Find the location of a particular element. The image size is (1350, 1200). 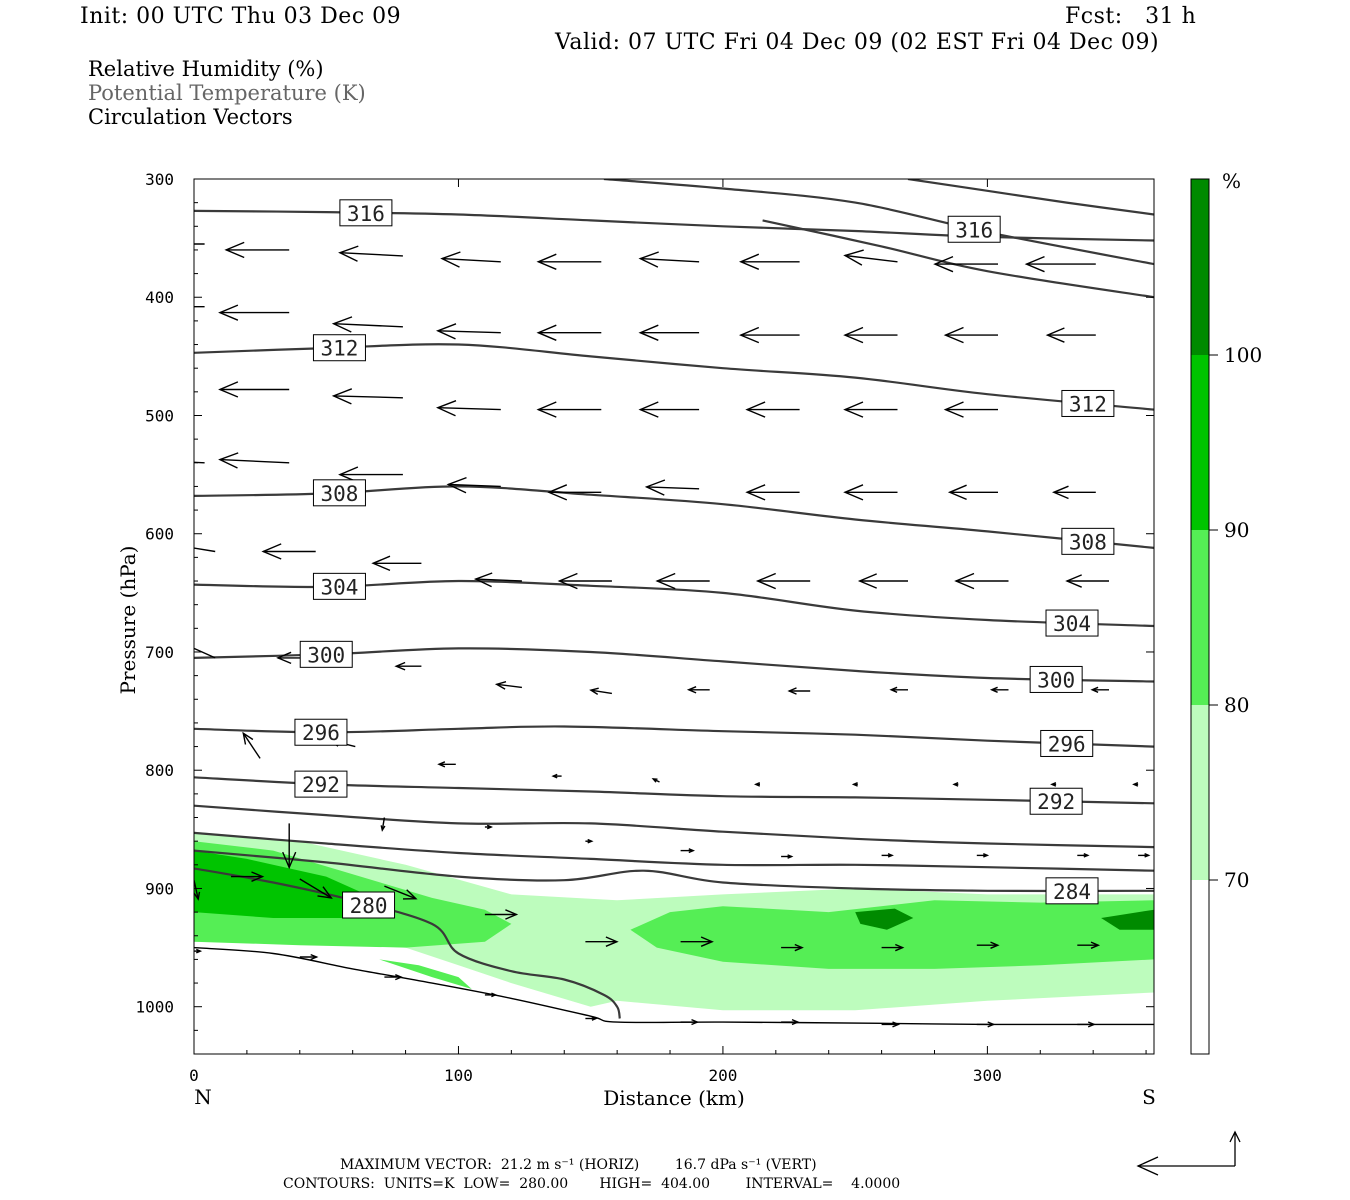

y-tick-label-5: 800 is located at coordinates (159, 770).